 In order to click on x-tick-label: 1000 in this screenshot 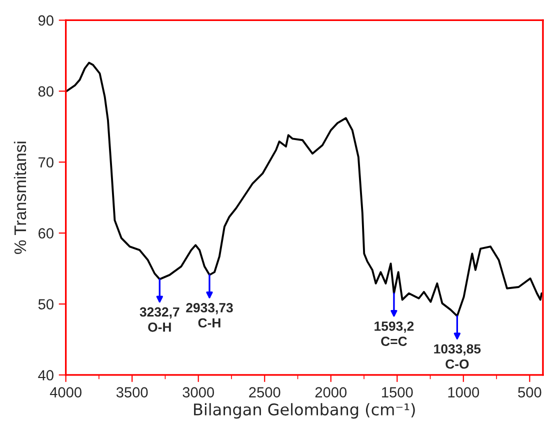, I will do `click(464, 392)`.